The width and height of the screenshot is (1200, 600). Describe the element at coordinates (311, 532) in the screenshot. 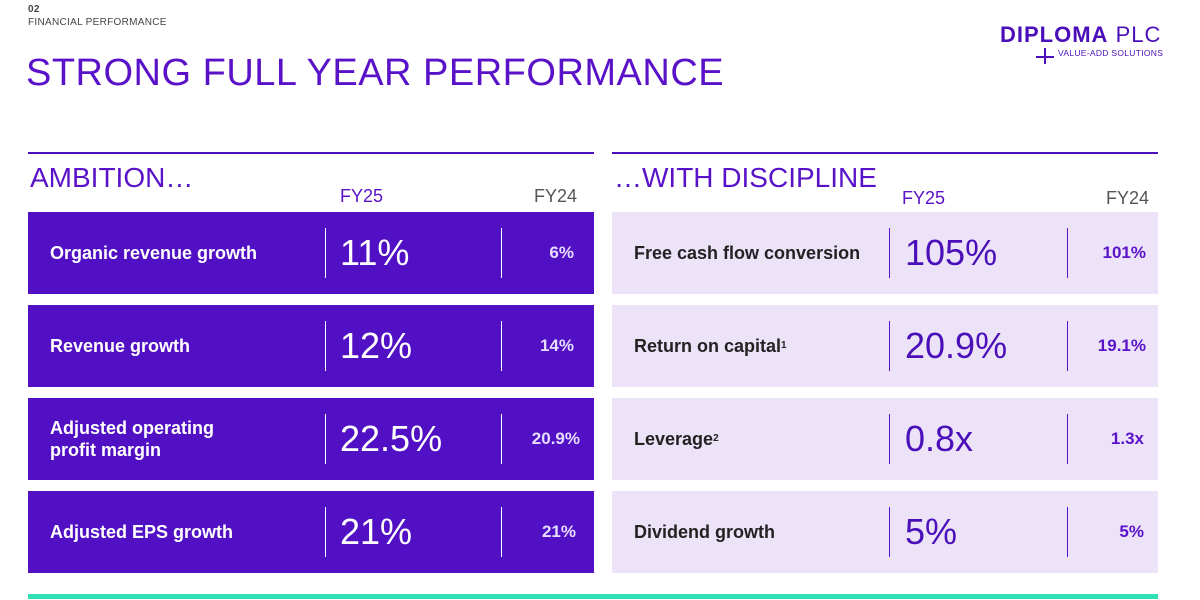

I see `ambition-row: Adjusted EPS growth 21% 21%` at that location.